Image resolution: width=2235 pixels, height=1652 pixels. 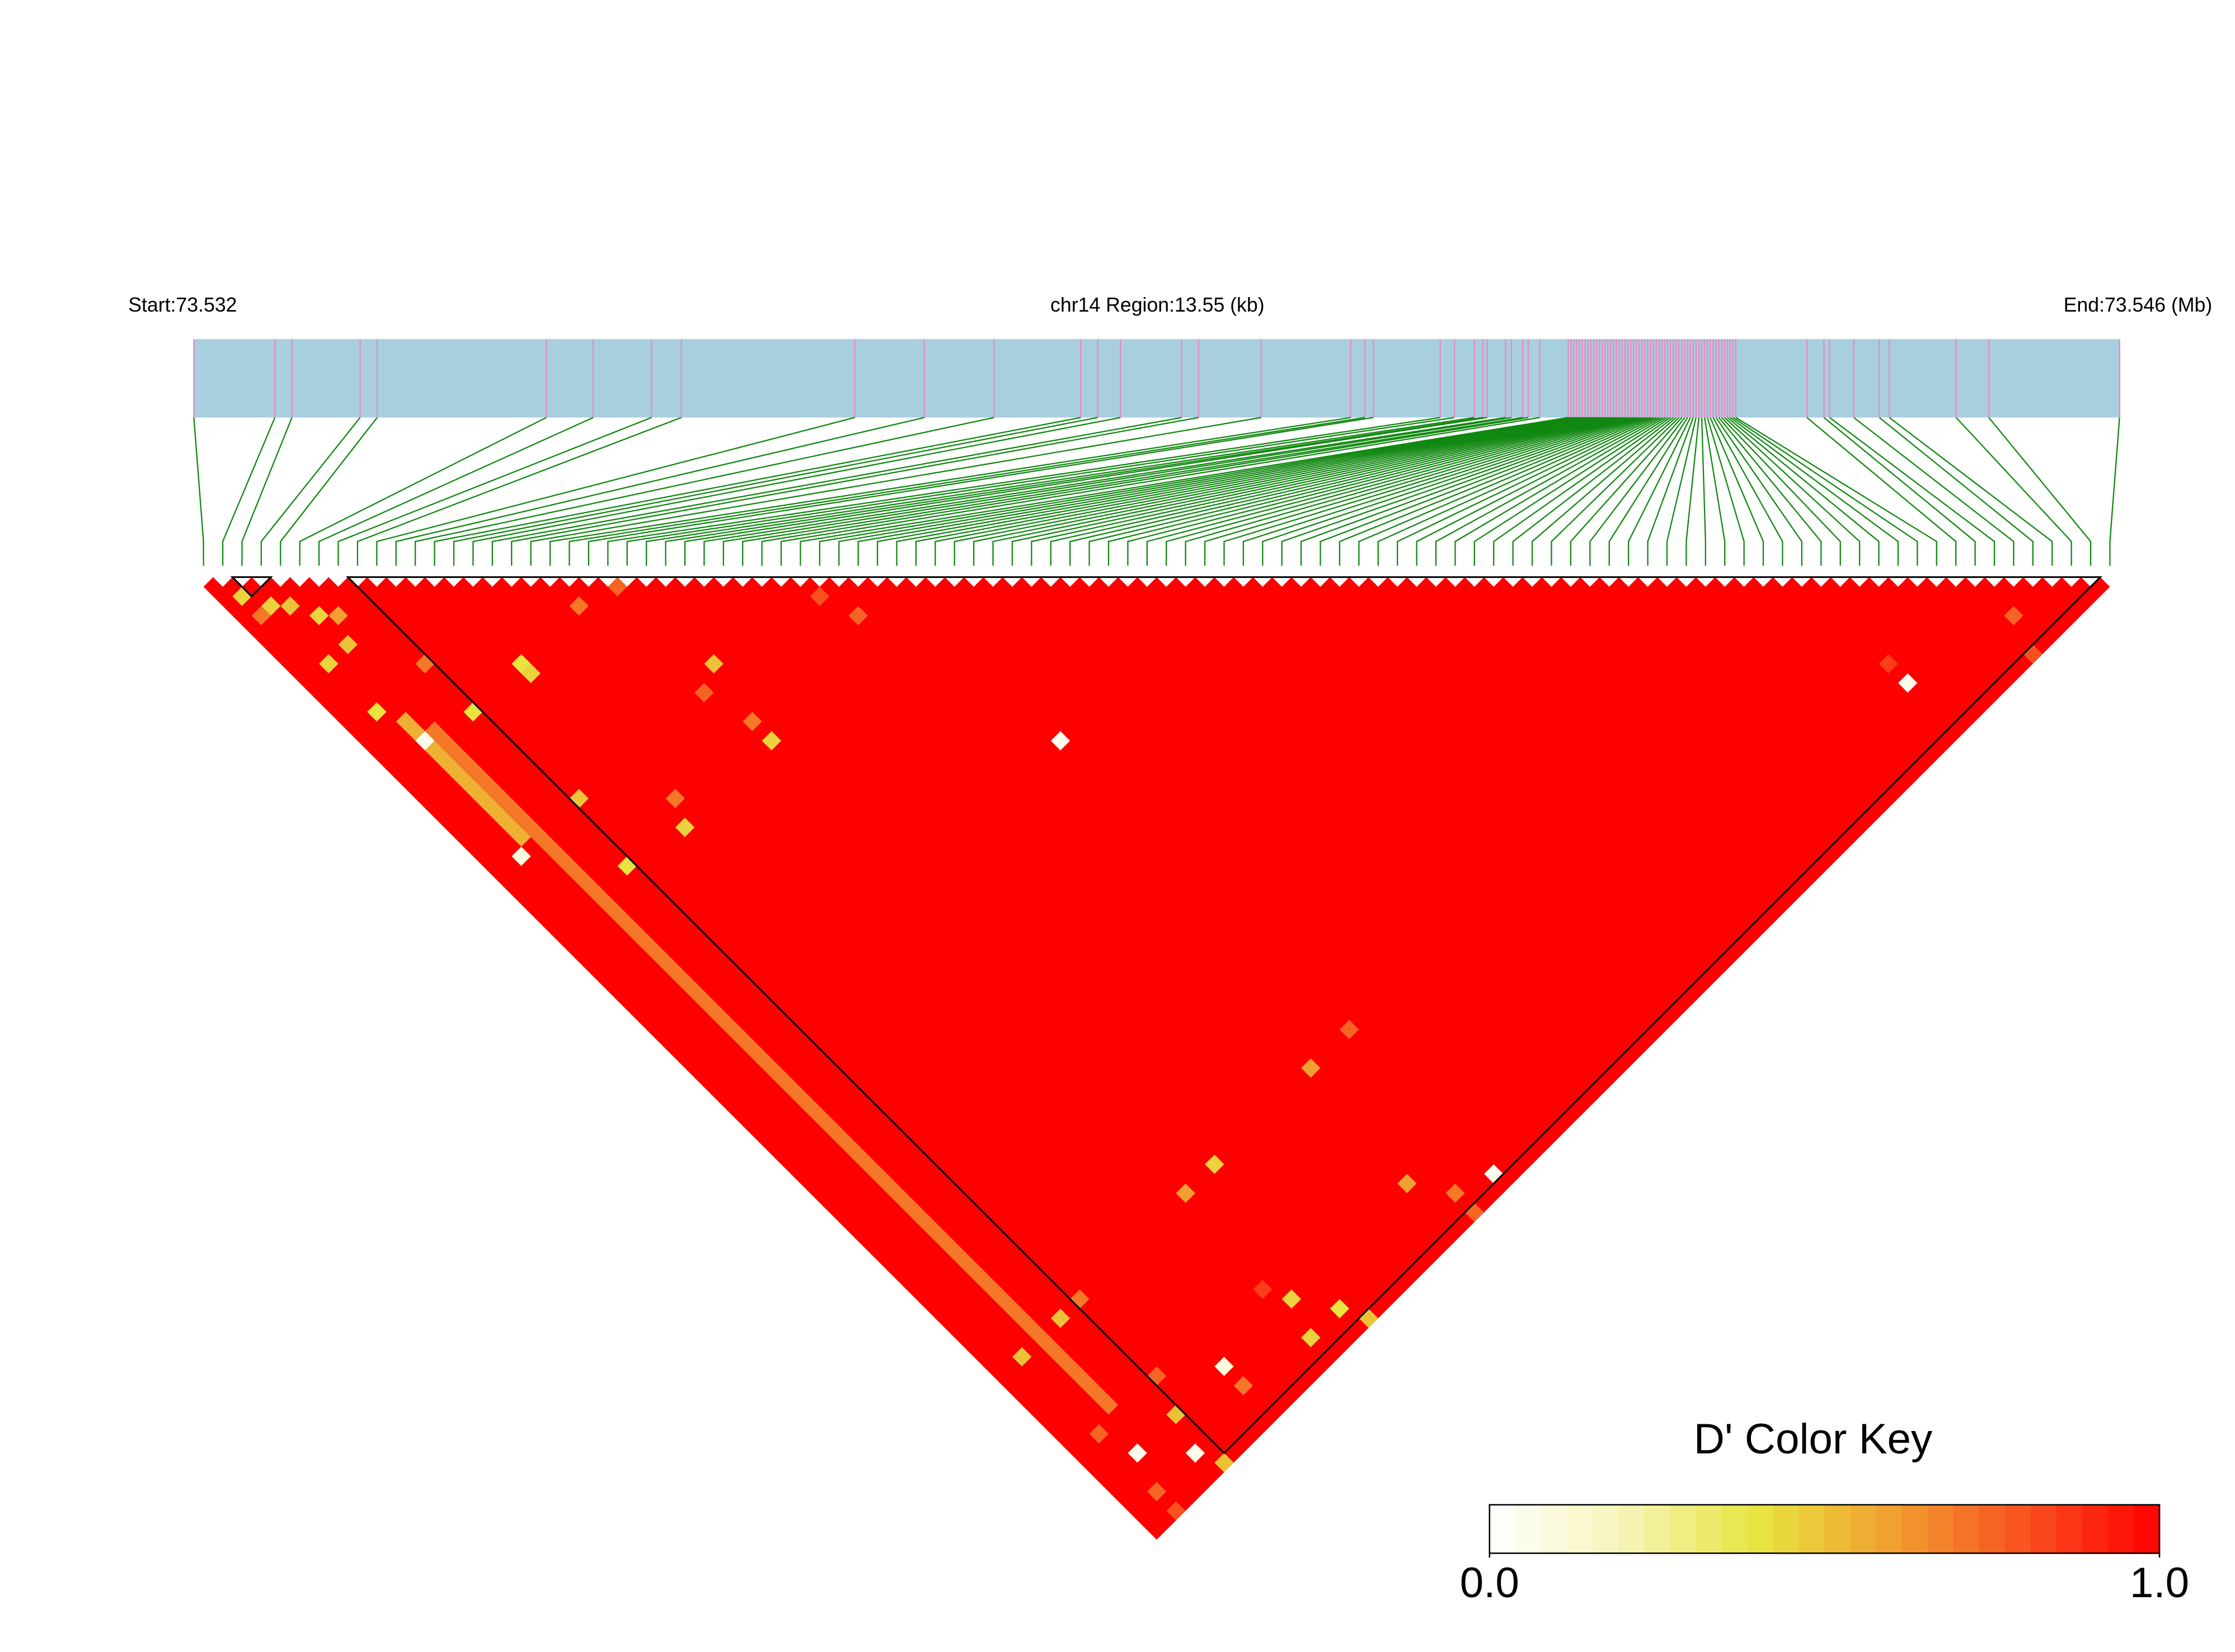 I want to click on start-label: Start:73.532, so click(x=182, y=305).